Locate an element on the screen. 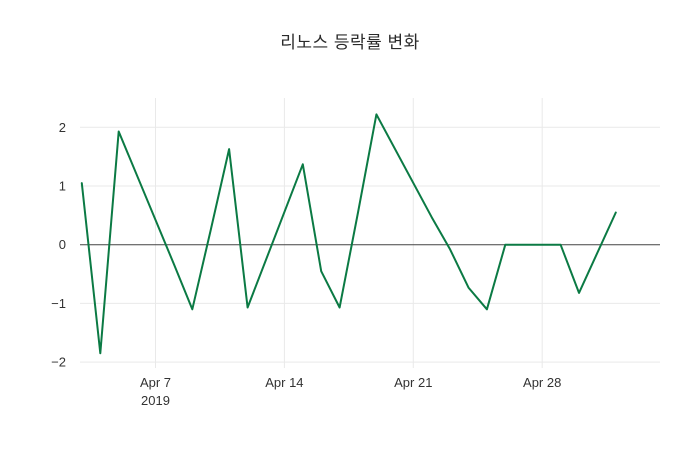  y-tick-label: −2 is located at coordinates (58, 362).